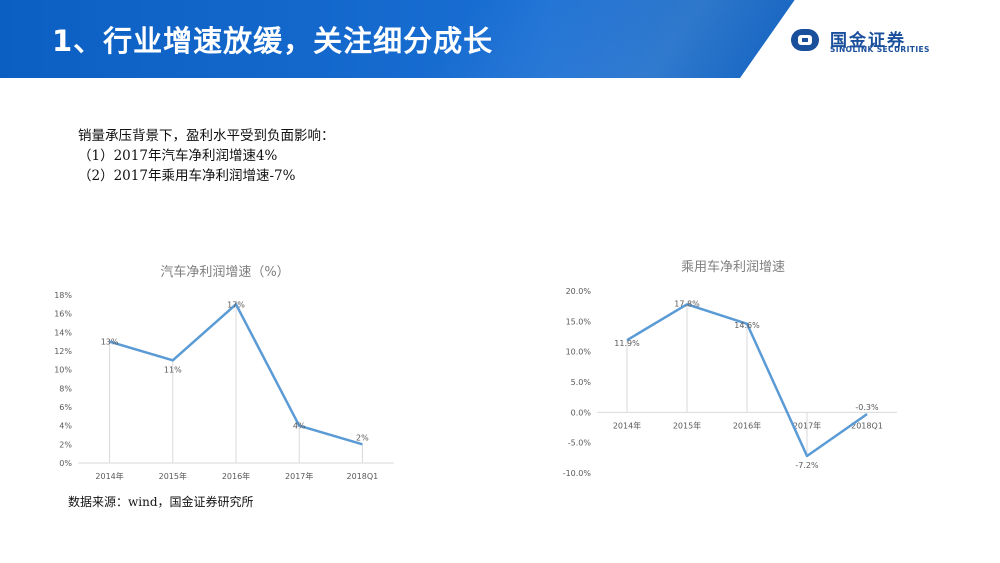 This screenshot has width=1000, height=563. Describe the element at coordinates (733, 267) in the screenshot. I see `chart-title: 乘用车净利润增速` at that location.